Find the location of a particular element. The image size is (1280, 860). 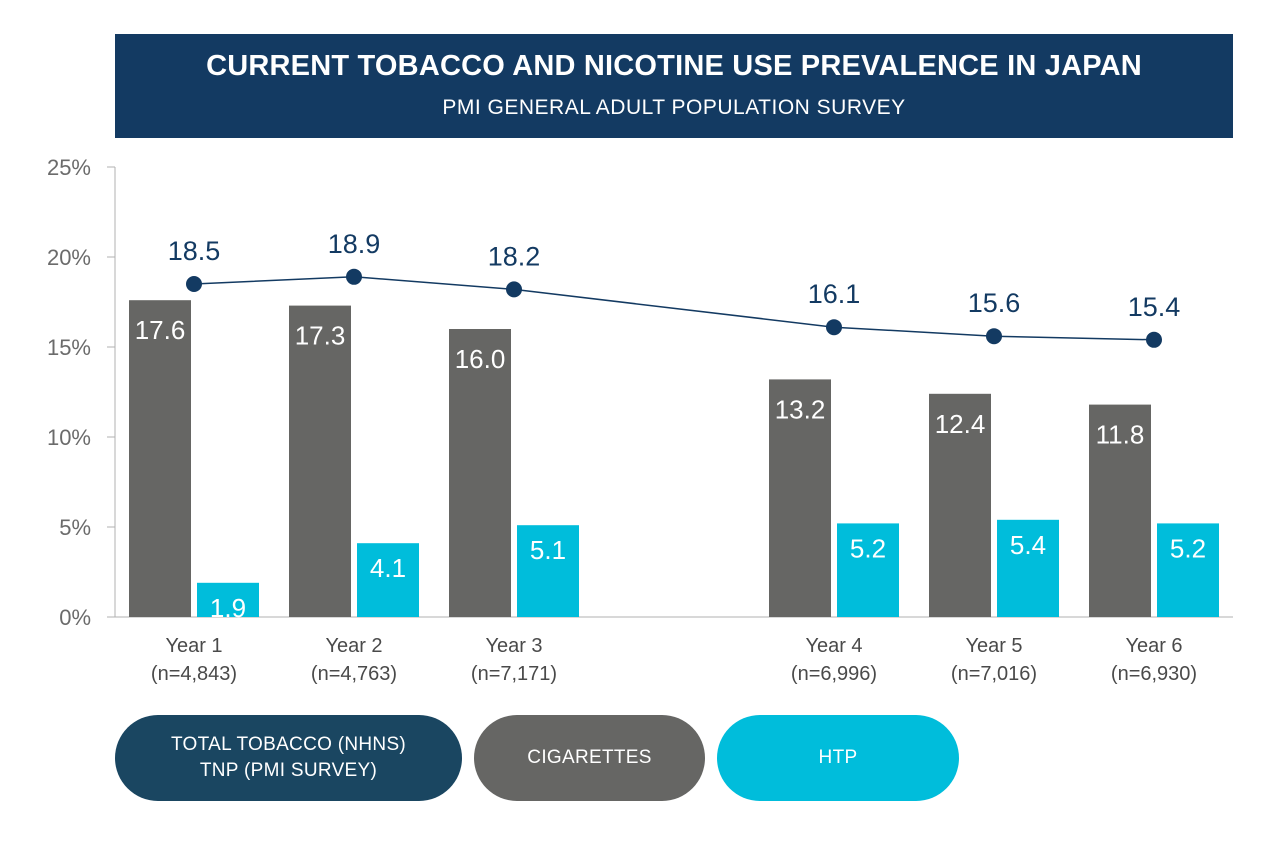

htp-value-label: 1.9 is located at coordinates (228, 608).